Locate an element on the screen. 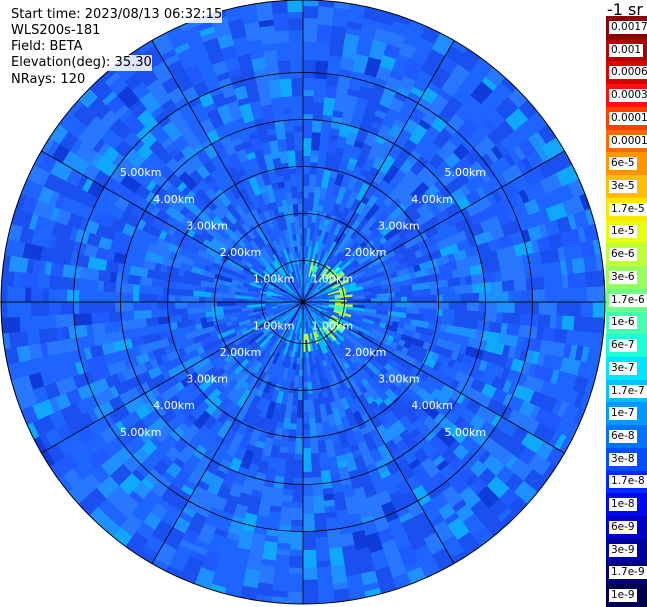  start-time-label: Start time: 2023/08/13 06:32:15 is located at coordinates (117, 15).